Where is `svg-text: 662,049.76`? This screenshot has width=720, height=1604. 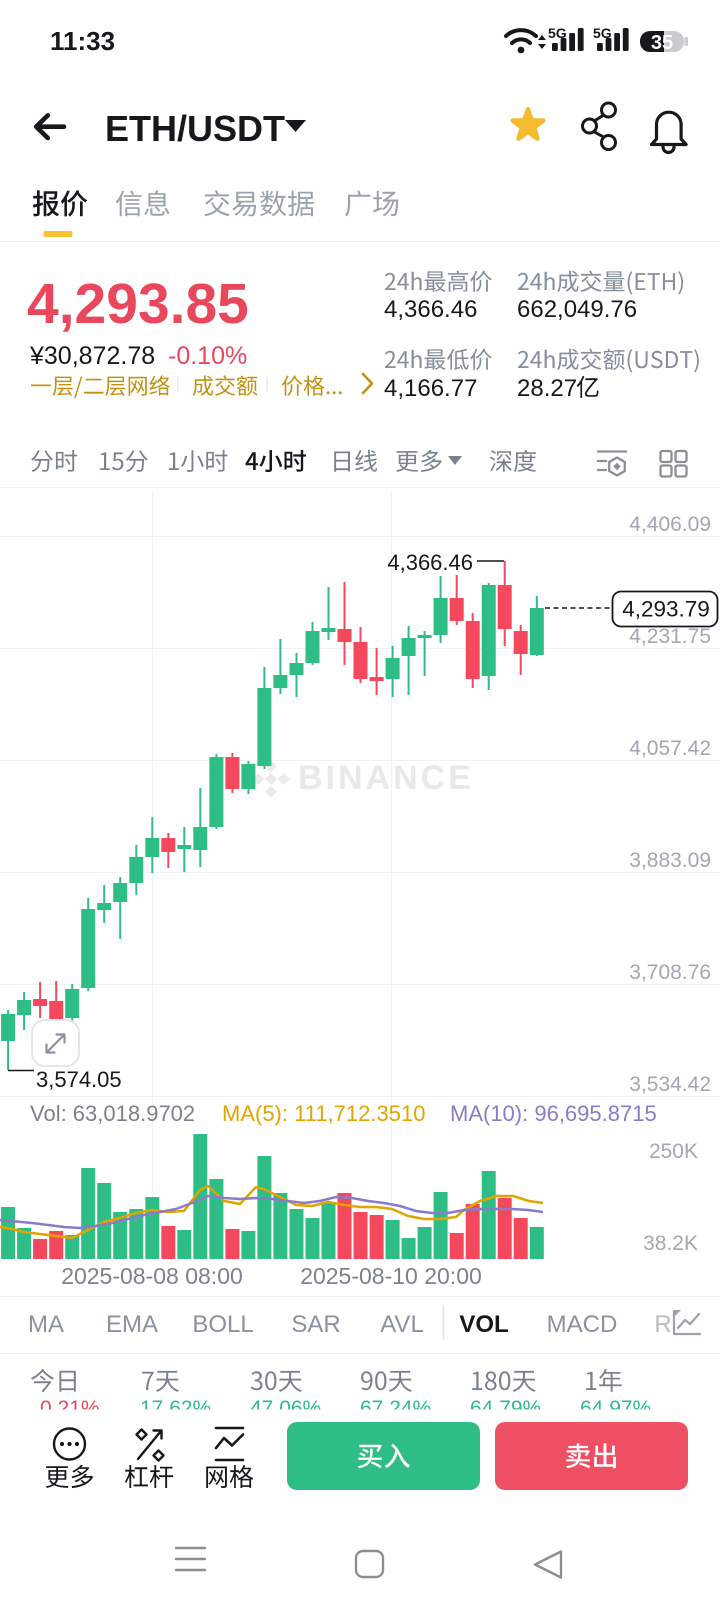 svg-text: 662,049.76 is located at coordinates (577, 309).